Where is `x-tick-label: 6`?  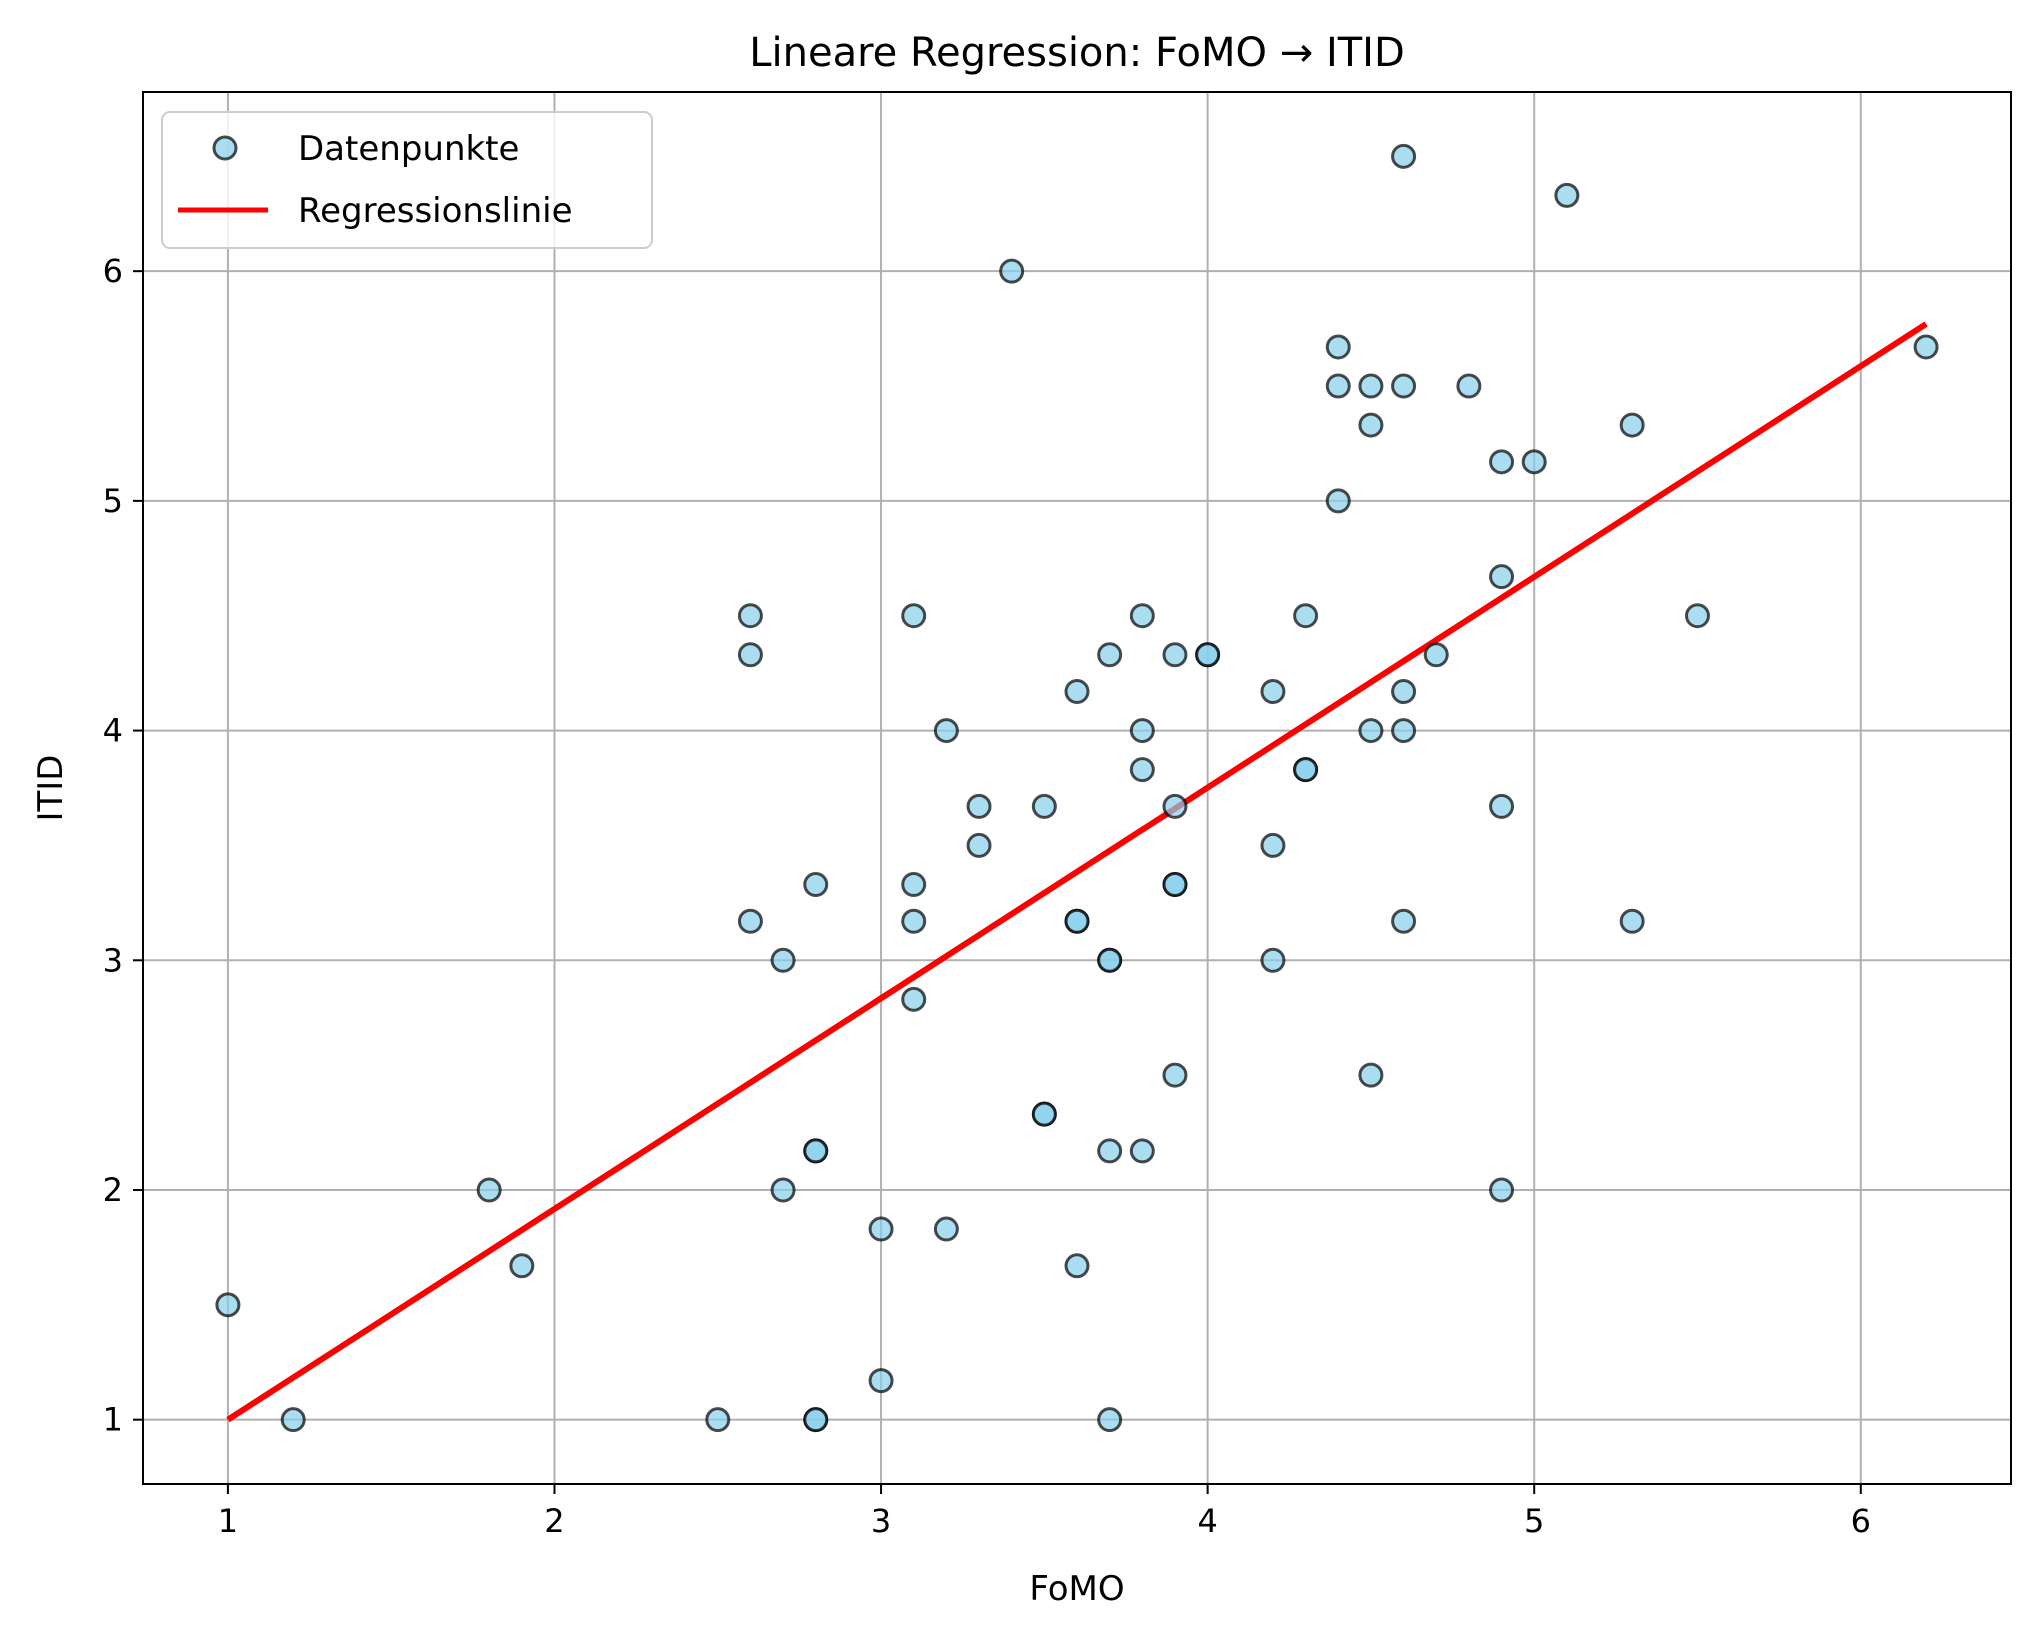 x-tick-label: 6 is located at coordinates (1861, 1521).